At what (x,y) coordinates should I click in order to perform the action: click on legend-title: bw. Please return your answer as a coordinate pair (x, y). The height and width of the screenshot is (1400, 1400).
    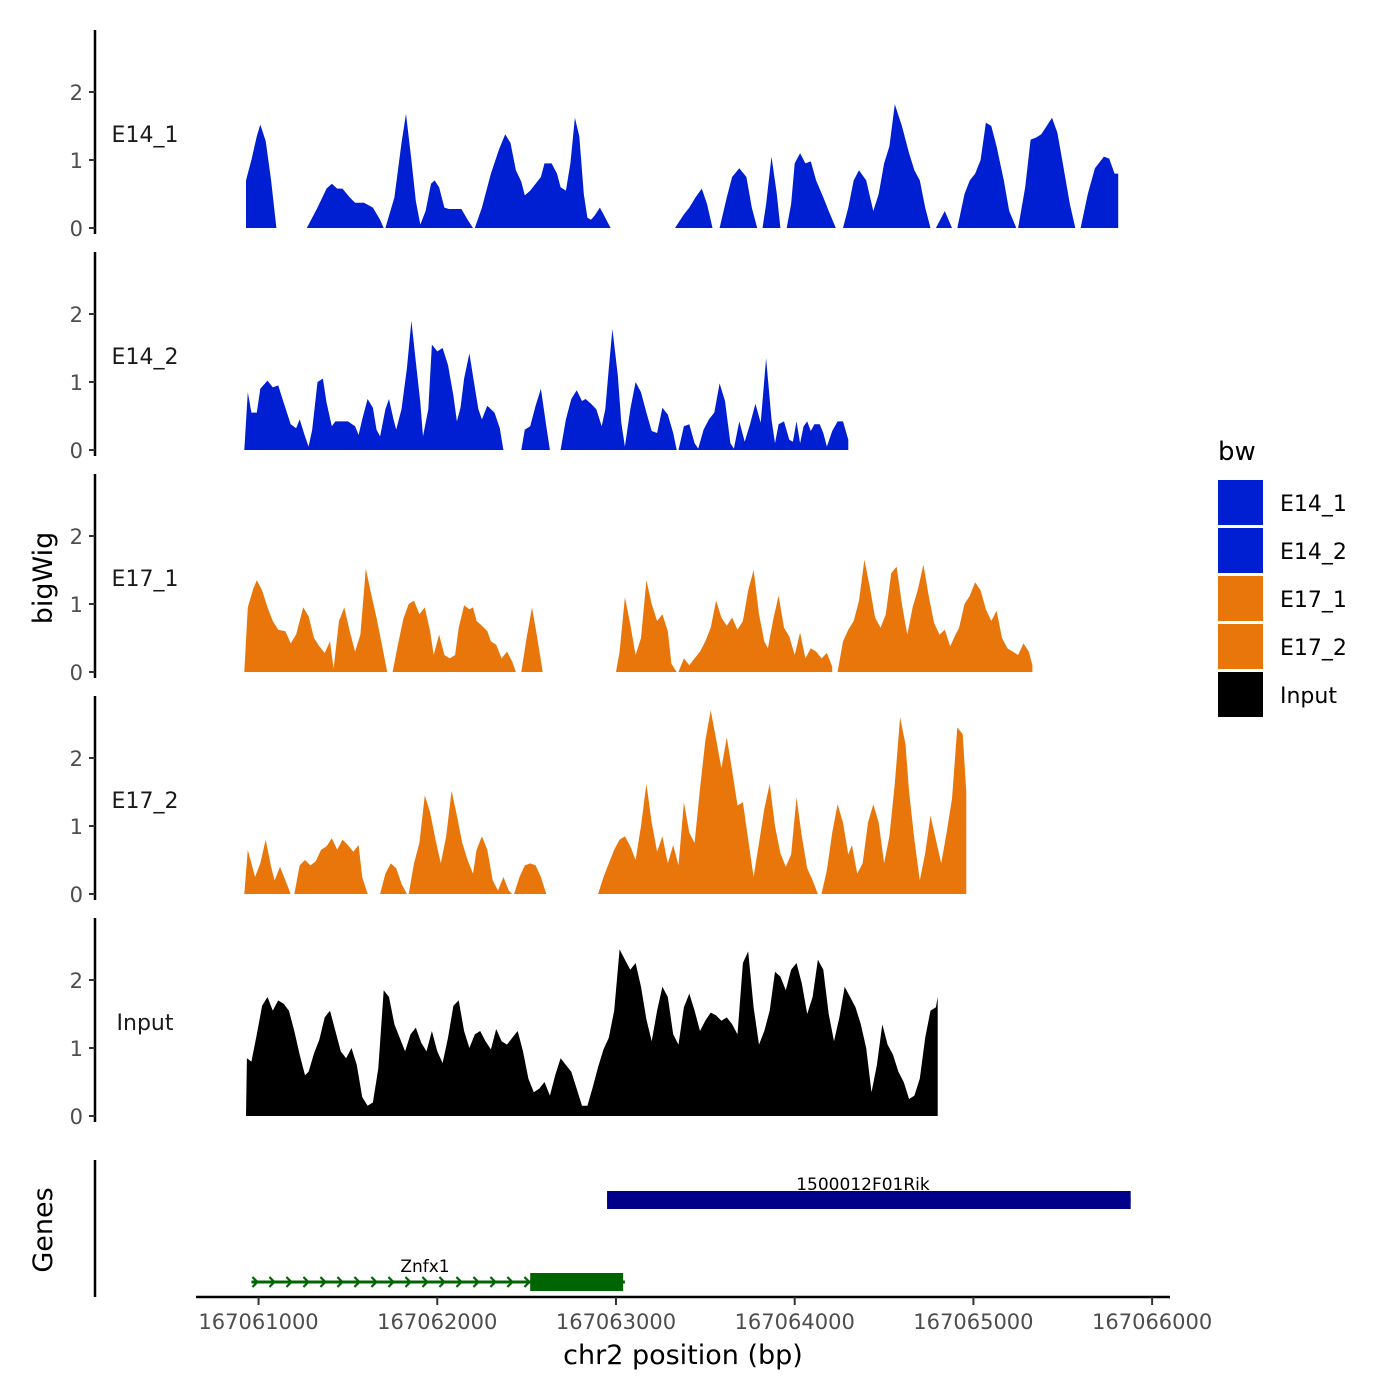
    Looking at the image, I should click on (1237, 452).